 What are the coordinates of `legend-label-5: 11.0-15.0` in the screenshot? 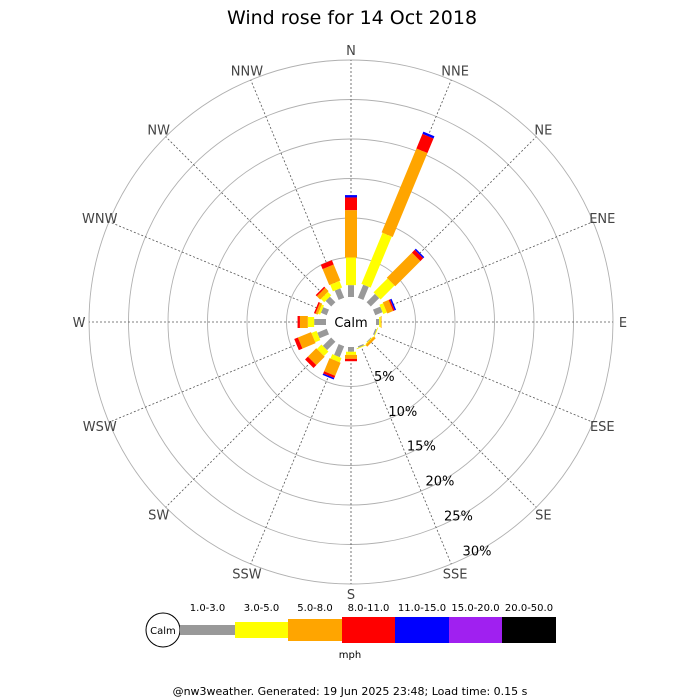 It's located at (422, 608).